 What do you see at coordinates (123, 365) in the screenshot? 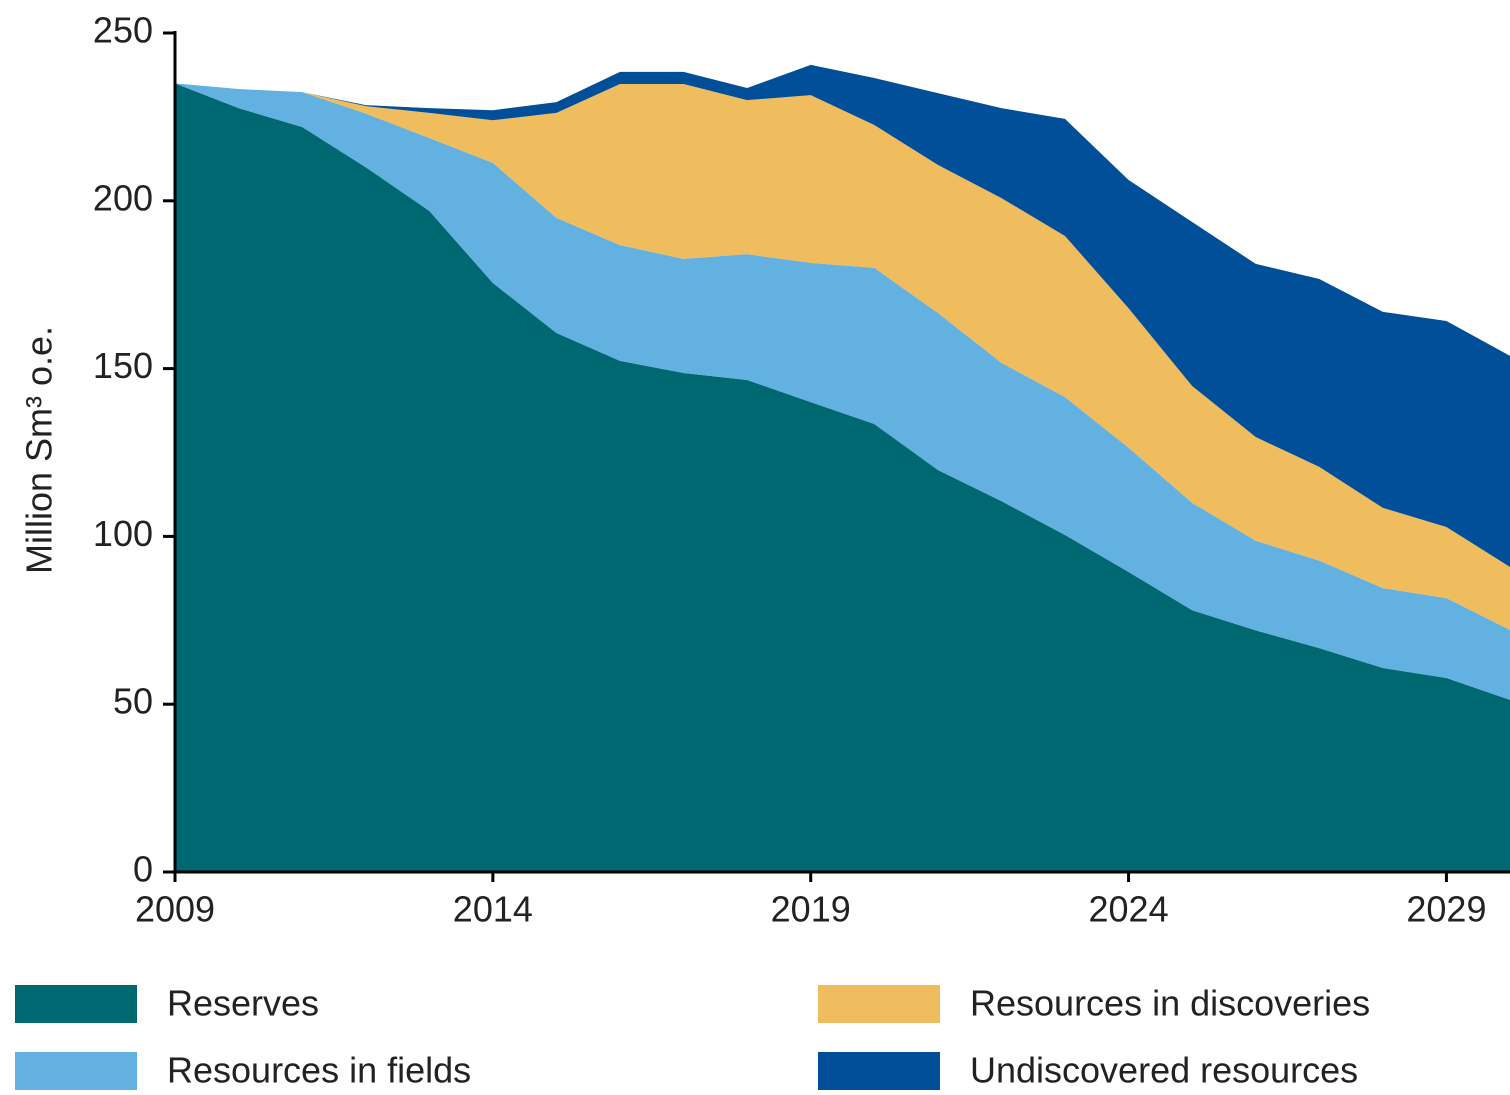
I see `y-tick-label: 150` at bounding box center [123, 365].